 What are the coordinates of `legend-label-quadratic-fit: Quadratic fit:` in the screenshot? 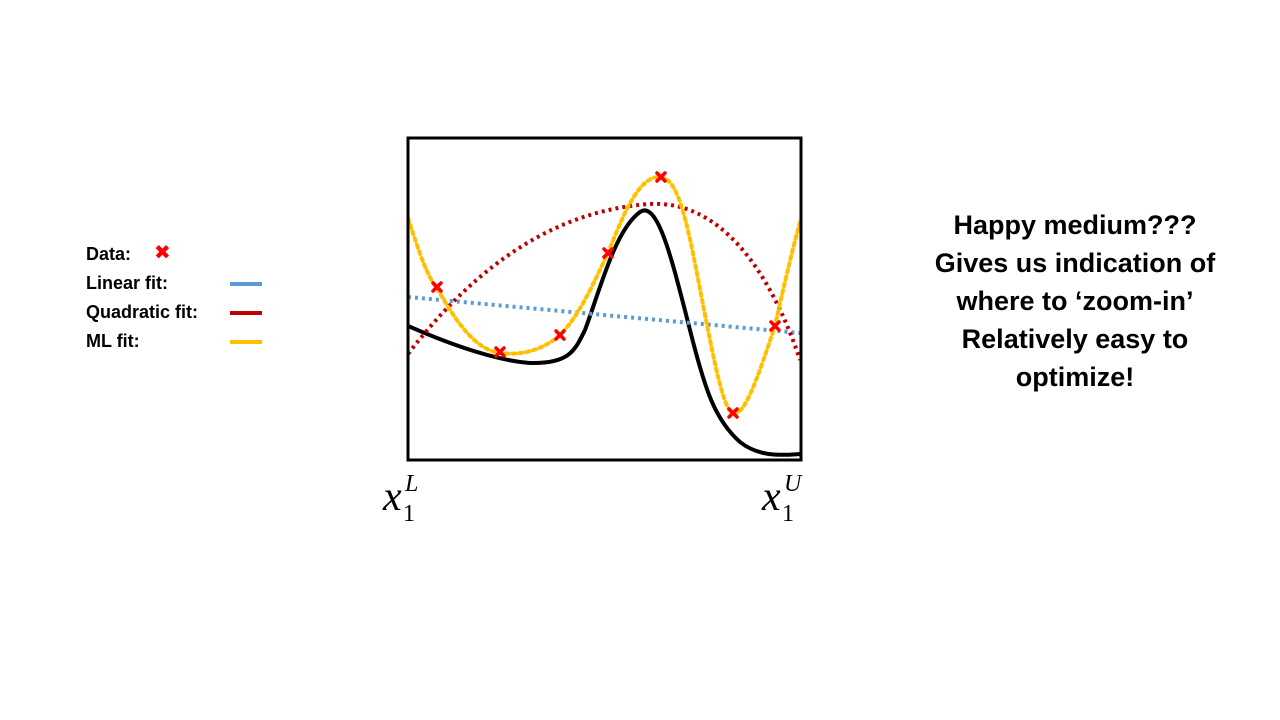 It's located at (142, 312).